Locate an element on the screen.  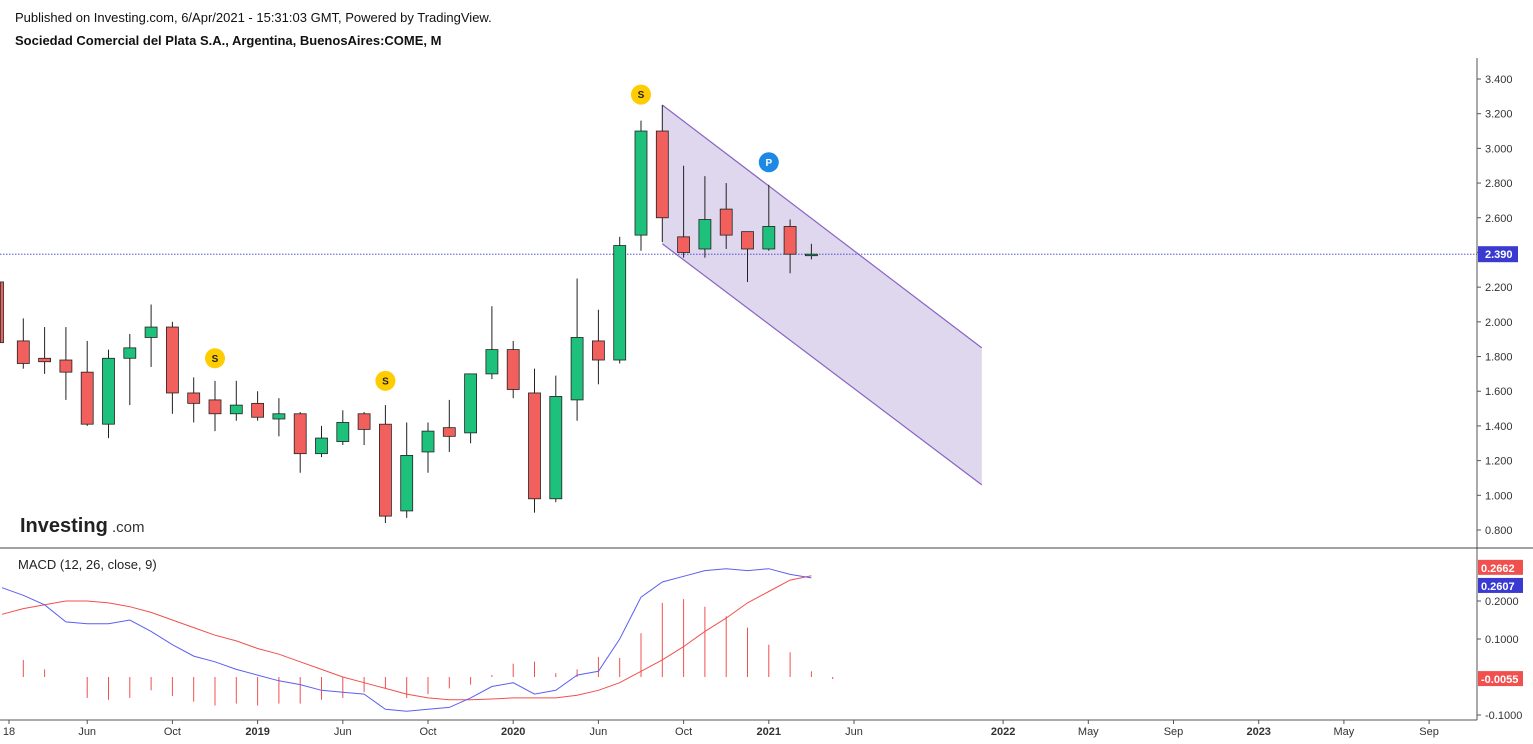
price-tick-label: 0.800 is located at coordinates (1499, 531).